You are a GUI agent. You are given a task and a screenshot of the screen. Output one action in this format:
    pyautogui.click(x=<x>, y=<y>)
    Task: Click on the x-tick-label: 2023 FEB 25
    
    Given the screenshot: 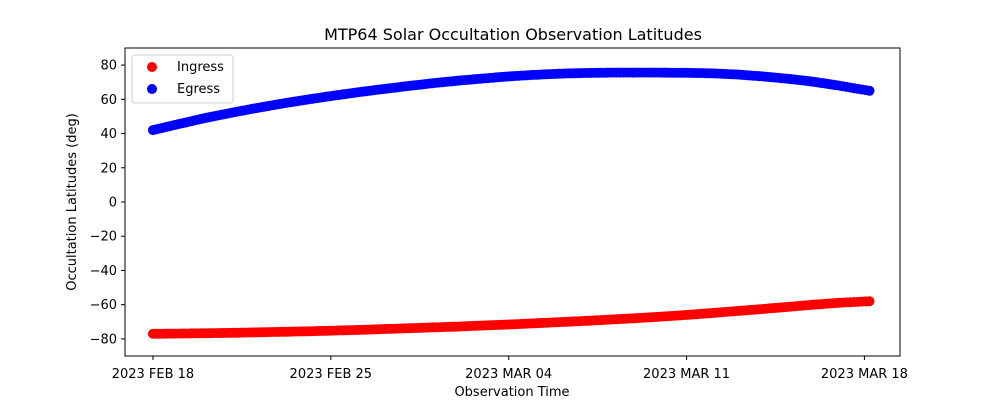 What is the action you would take?
    pyautogui.click(x=331, y=374)
    